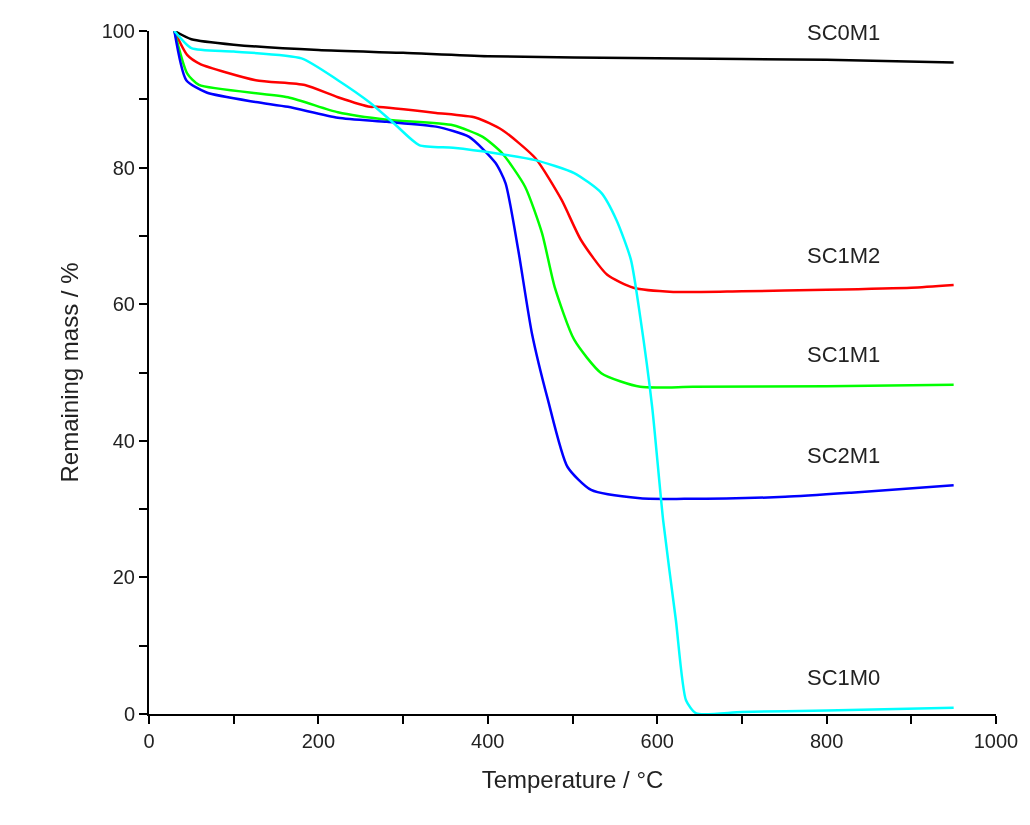 This screenshot has height=825, width=1030. Describe the element at coordinates (123, 167) in the screenshot. I see `y-tick-label: 80` at that location.